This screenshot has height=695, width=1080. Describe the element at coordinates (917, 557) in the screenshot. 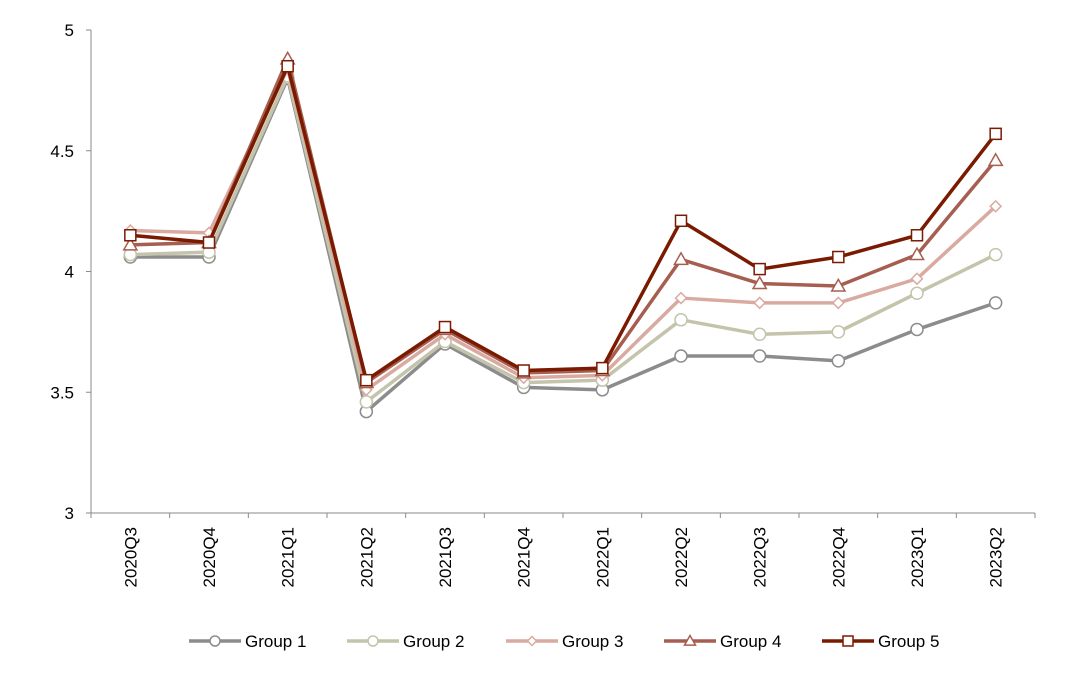

I see `x-tick-label: 2023Q1` at that location.